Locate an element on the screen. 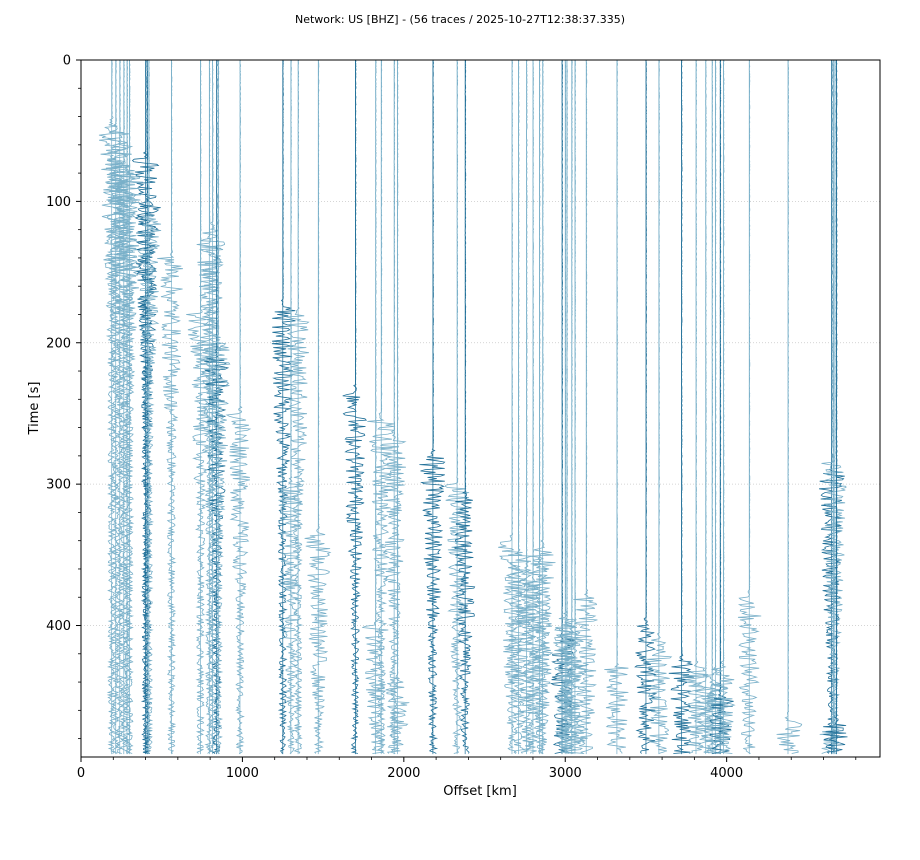  x-tick-label: 0 is located at coordinates (81, 773).